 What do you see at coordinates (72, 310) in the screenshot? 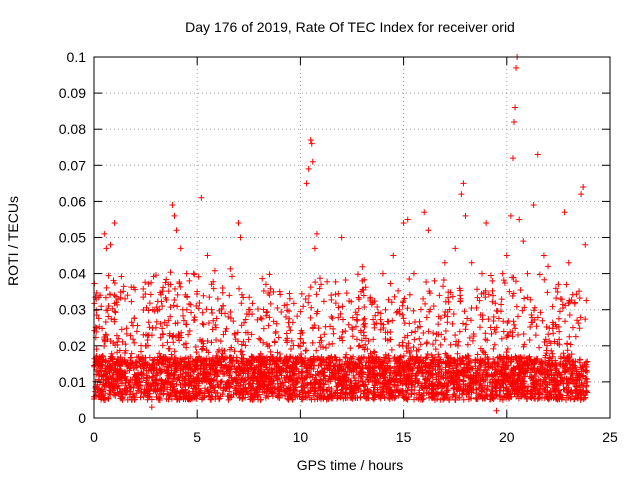
I see `y-tick-label: 0.03` at bounding box center [72, 310].